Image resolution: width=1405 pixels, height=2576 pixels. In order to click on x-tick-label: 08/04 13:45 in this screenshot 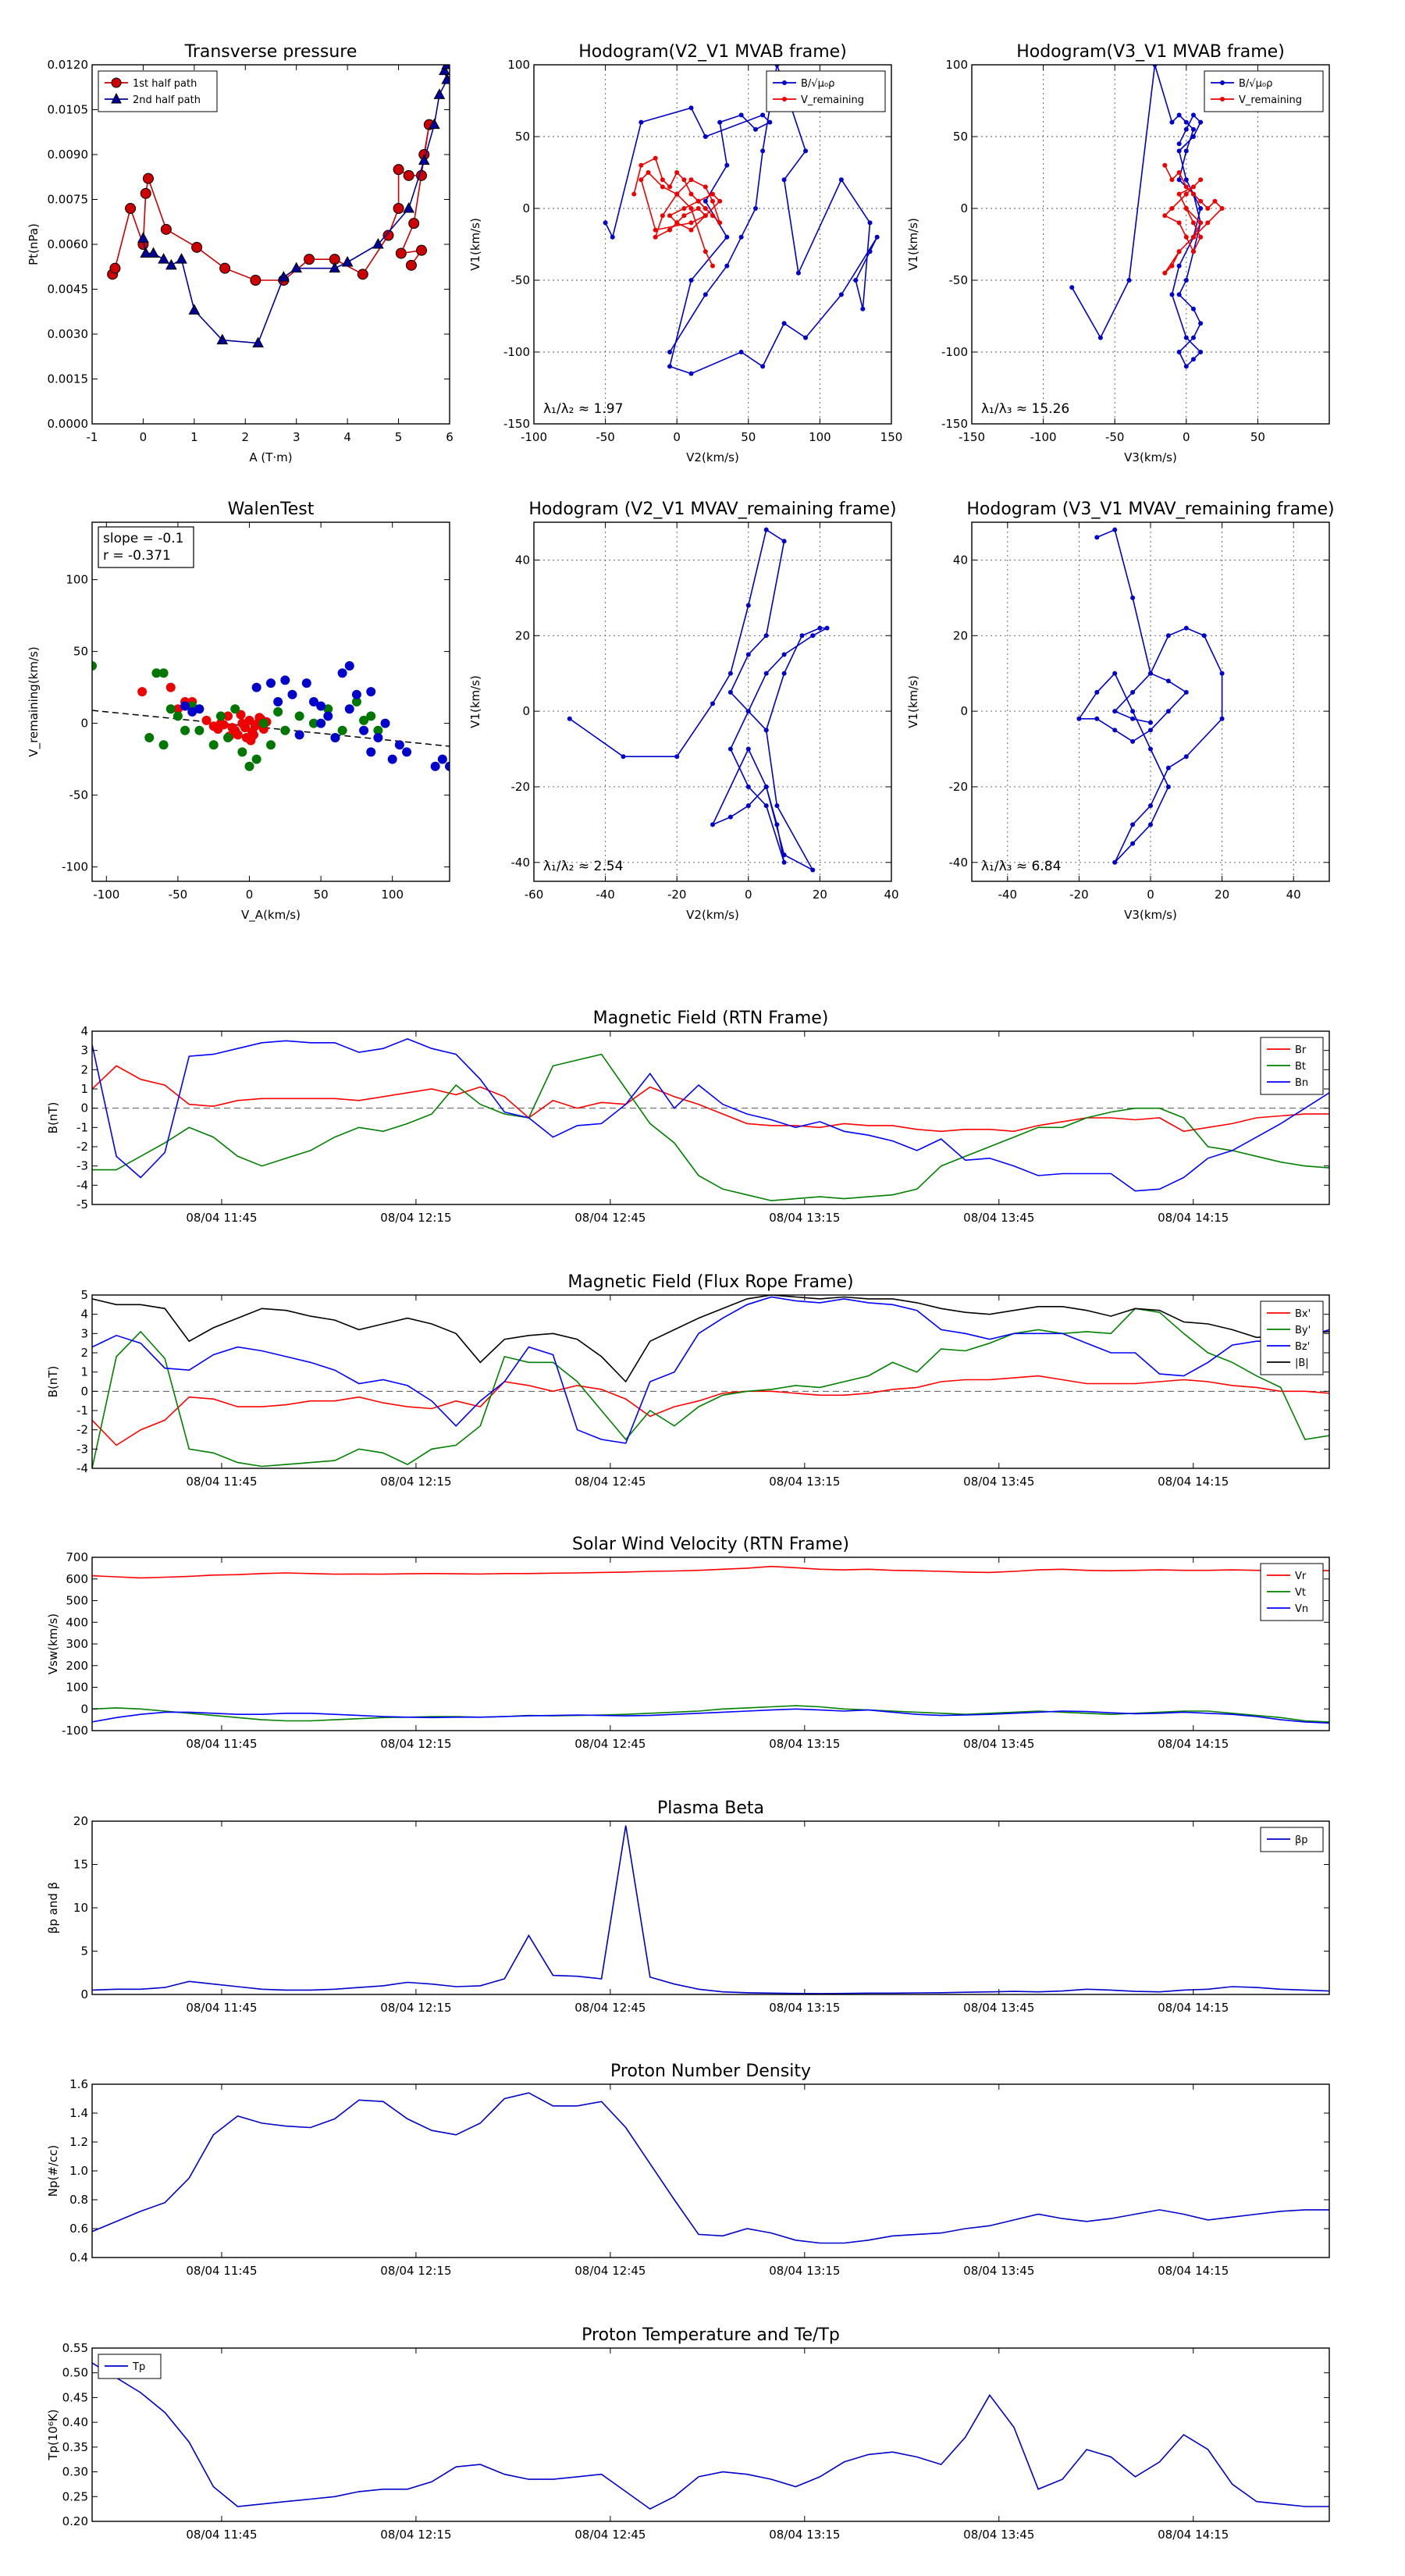, I will do `click(999, 2271)`.